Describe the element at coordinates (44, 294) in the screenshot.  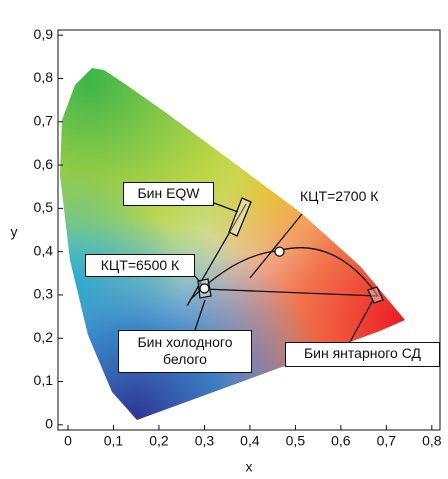
I see `y-tick-label: 0,3` at that location.